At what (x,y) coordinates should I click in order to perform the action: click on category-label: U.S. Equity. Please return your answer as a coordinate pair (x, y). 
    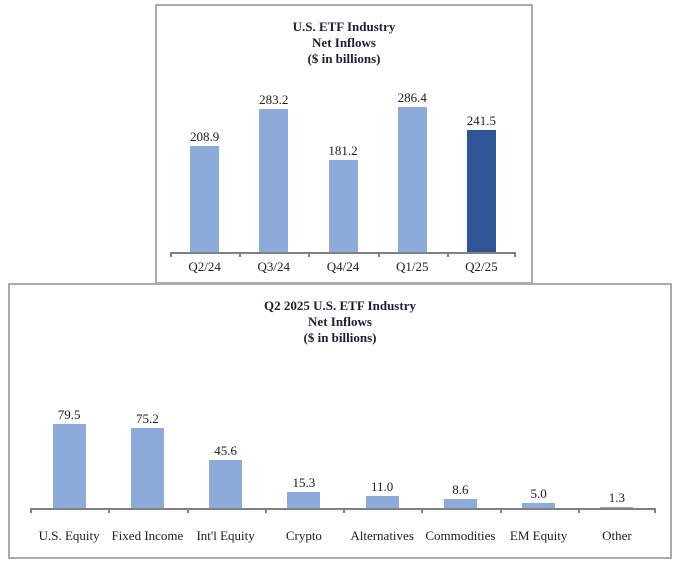
    Looking at the image, I should click on (69, 535).